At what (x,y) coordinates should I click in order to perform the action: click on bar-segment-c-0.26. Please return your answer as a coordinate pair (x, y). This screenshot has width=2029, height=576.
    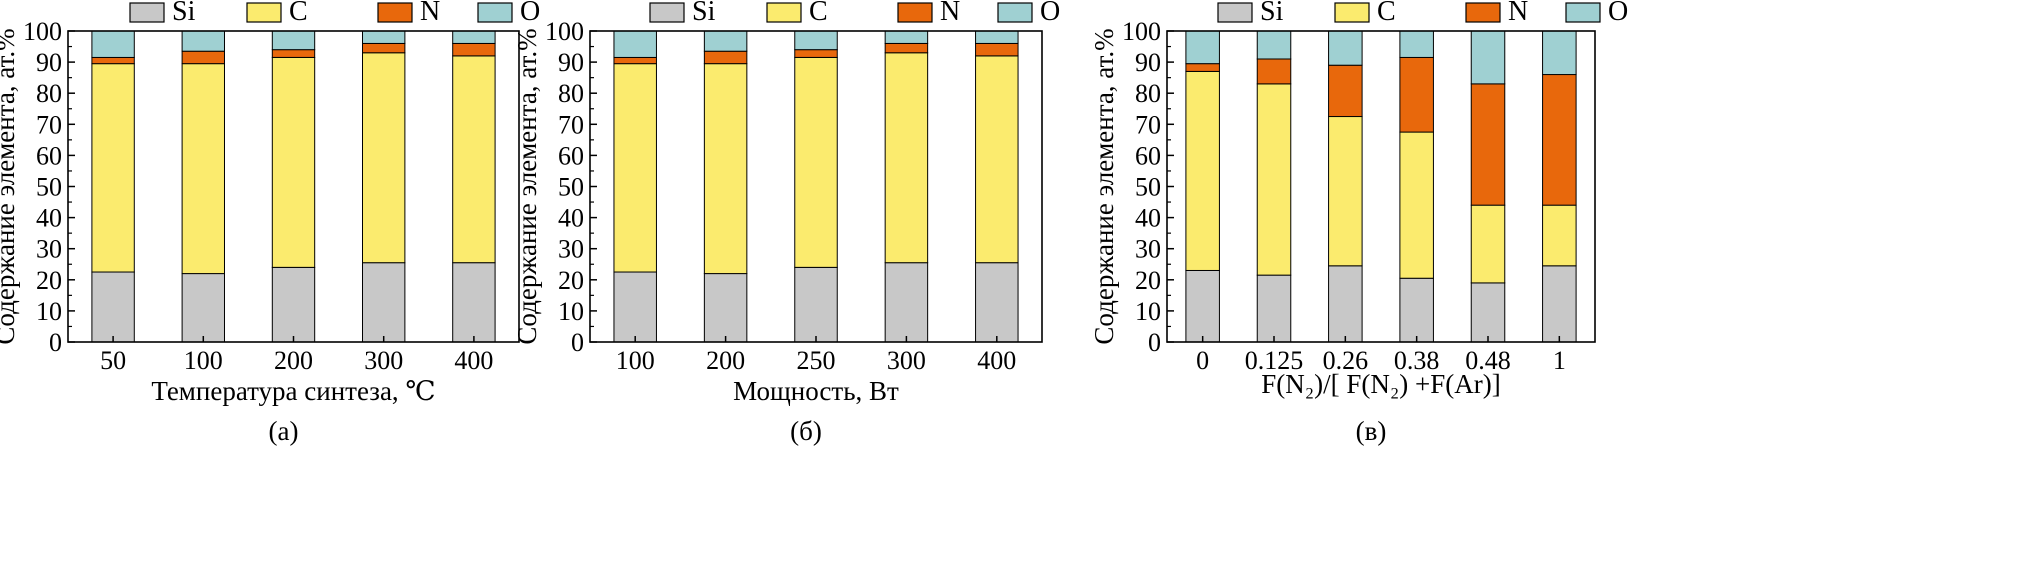
    Looking at the image, I should click on (1345, 191).